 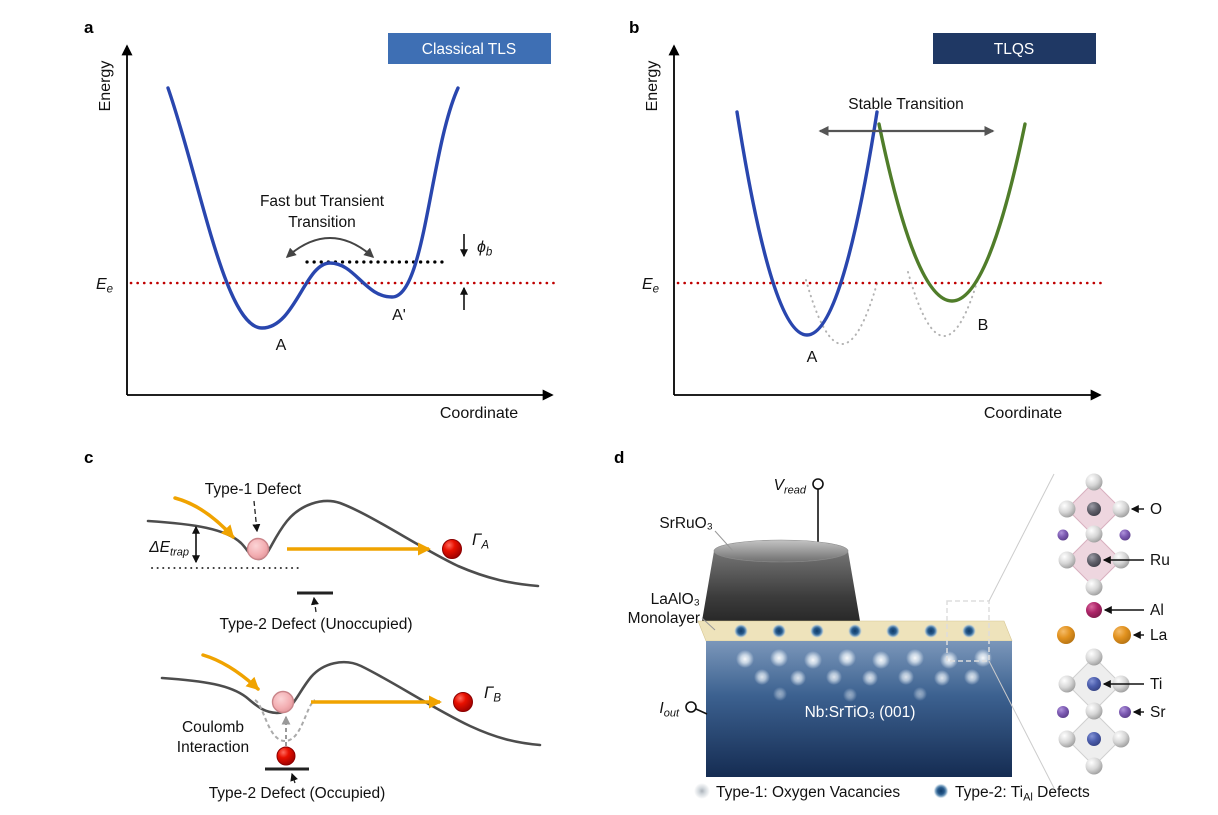 I want to click on state-a-label: A, so click(x=281, y=345).